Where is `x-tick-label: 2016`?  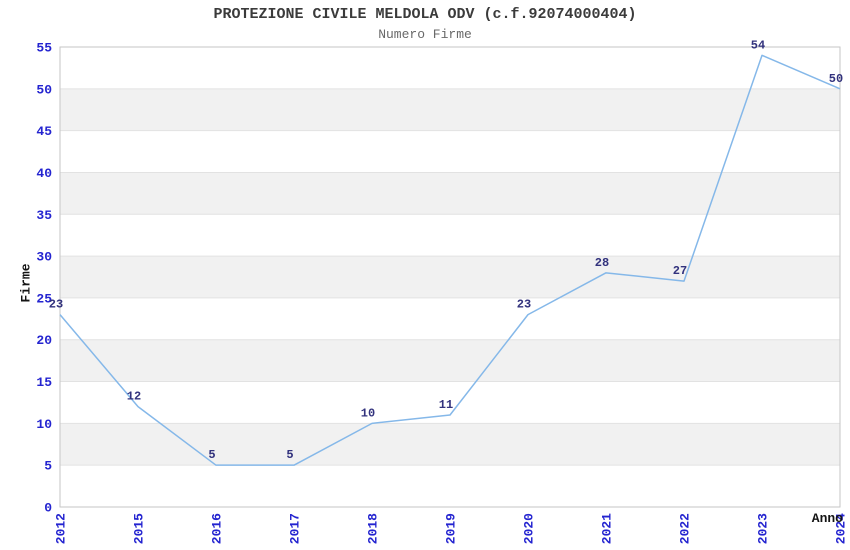
x-tick-label: 2016 is located at coordinates (217, 528).